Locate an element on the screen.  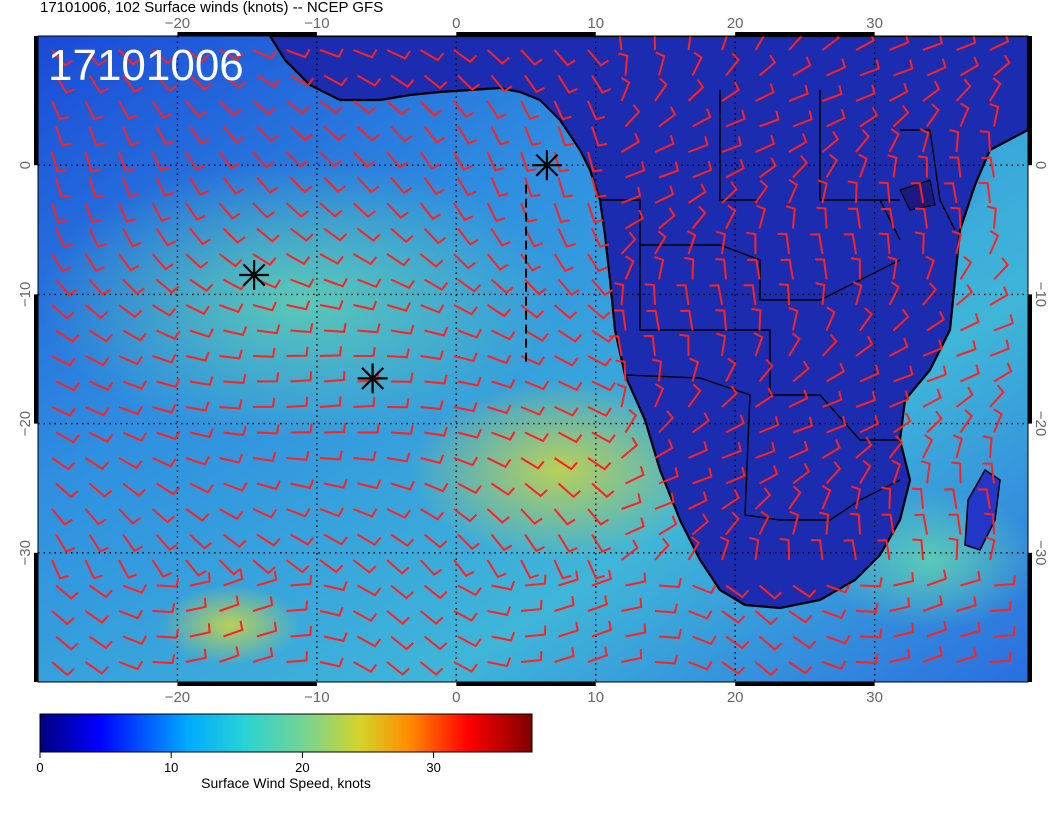
lon-tick-label: 10 is located at coordinates (595, 23).